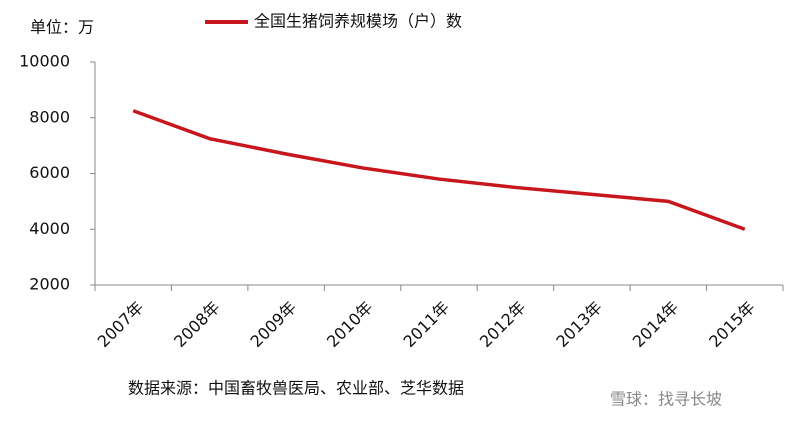  Describe the element at coordinates (197, 325) in the screenshot. I see `x-tick-label: 2008年` at that location.